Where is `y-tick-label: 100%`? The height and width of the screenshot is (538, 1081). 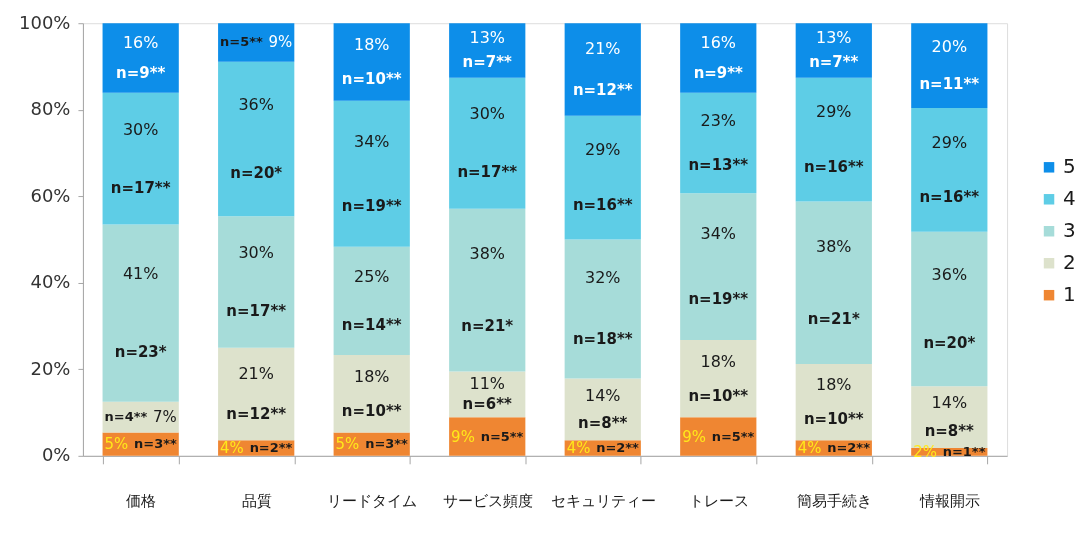
y-tick-label: 100% is located at coordinates (45, 22).